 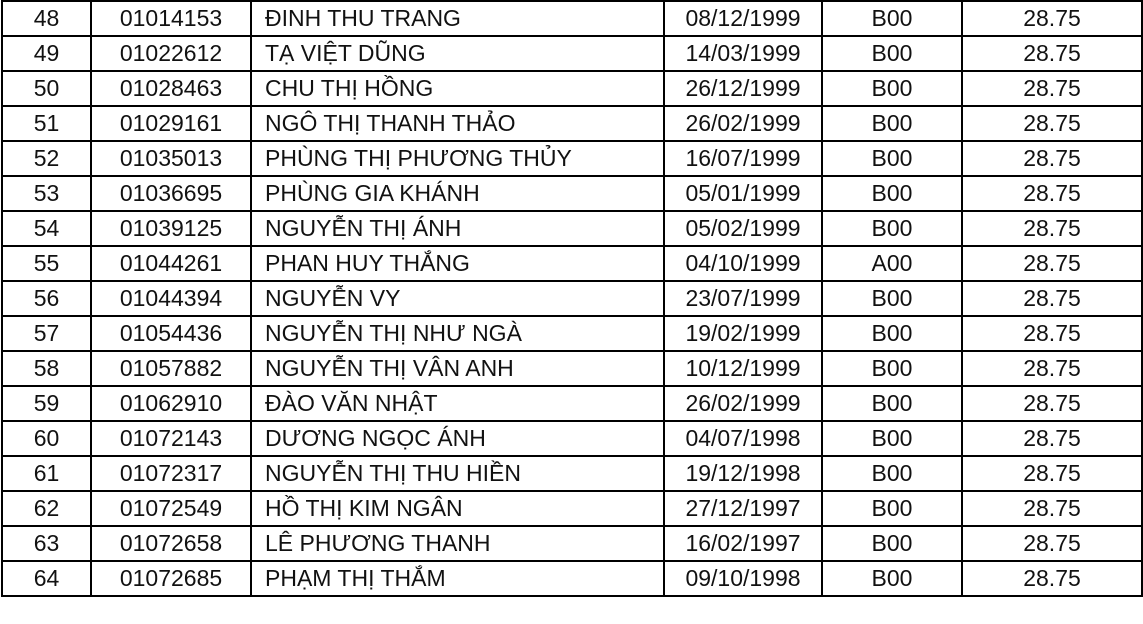 I want to click on candidate-id-cell: 01072549, so click(x=171, y=508).